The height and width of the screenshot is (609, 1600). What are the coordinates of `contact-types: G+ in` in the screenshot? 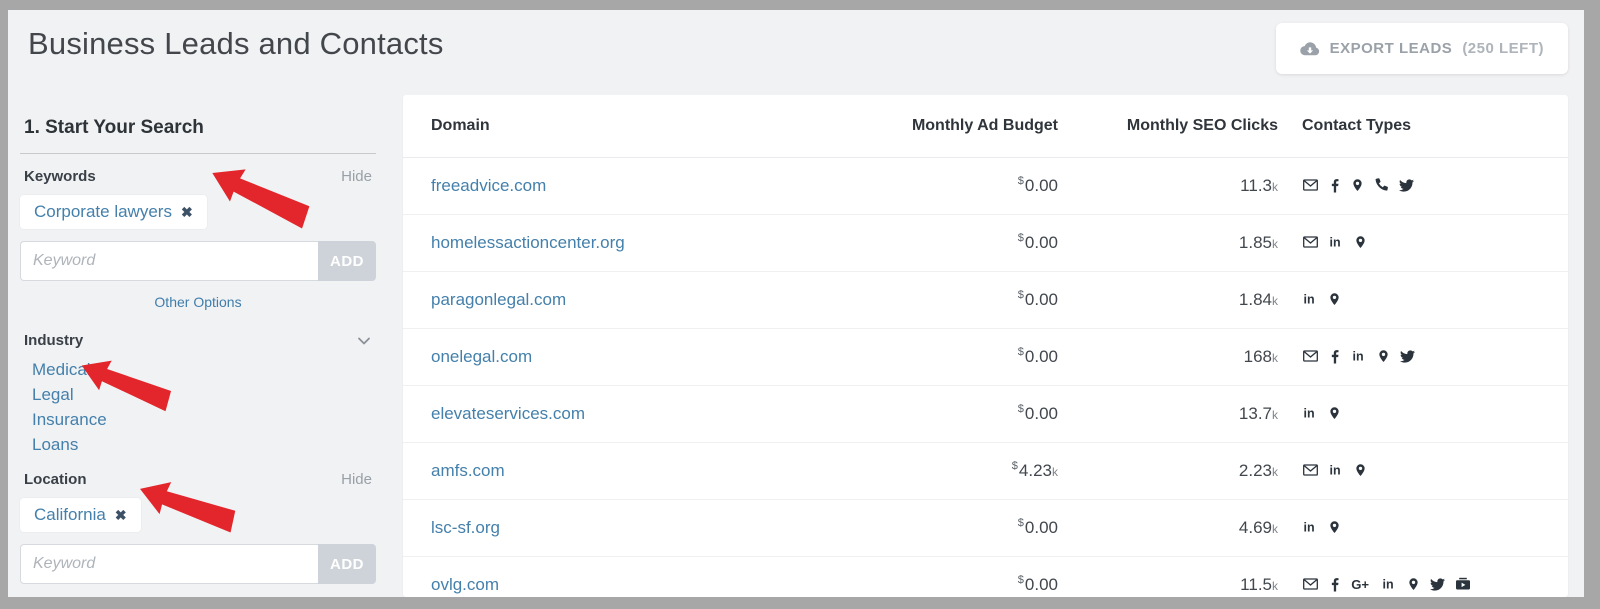 It's located at (1423, 576).